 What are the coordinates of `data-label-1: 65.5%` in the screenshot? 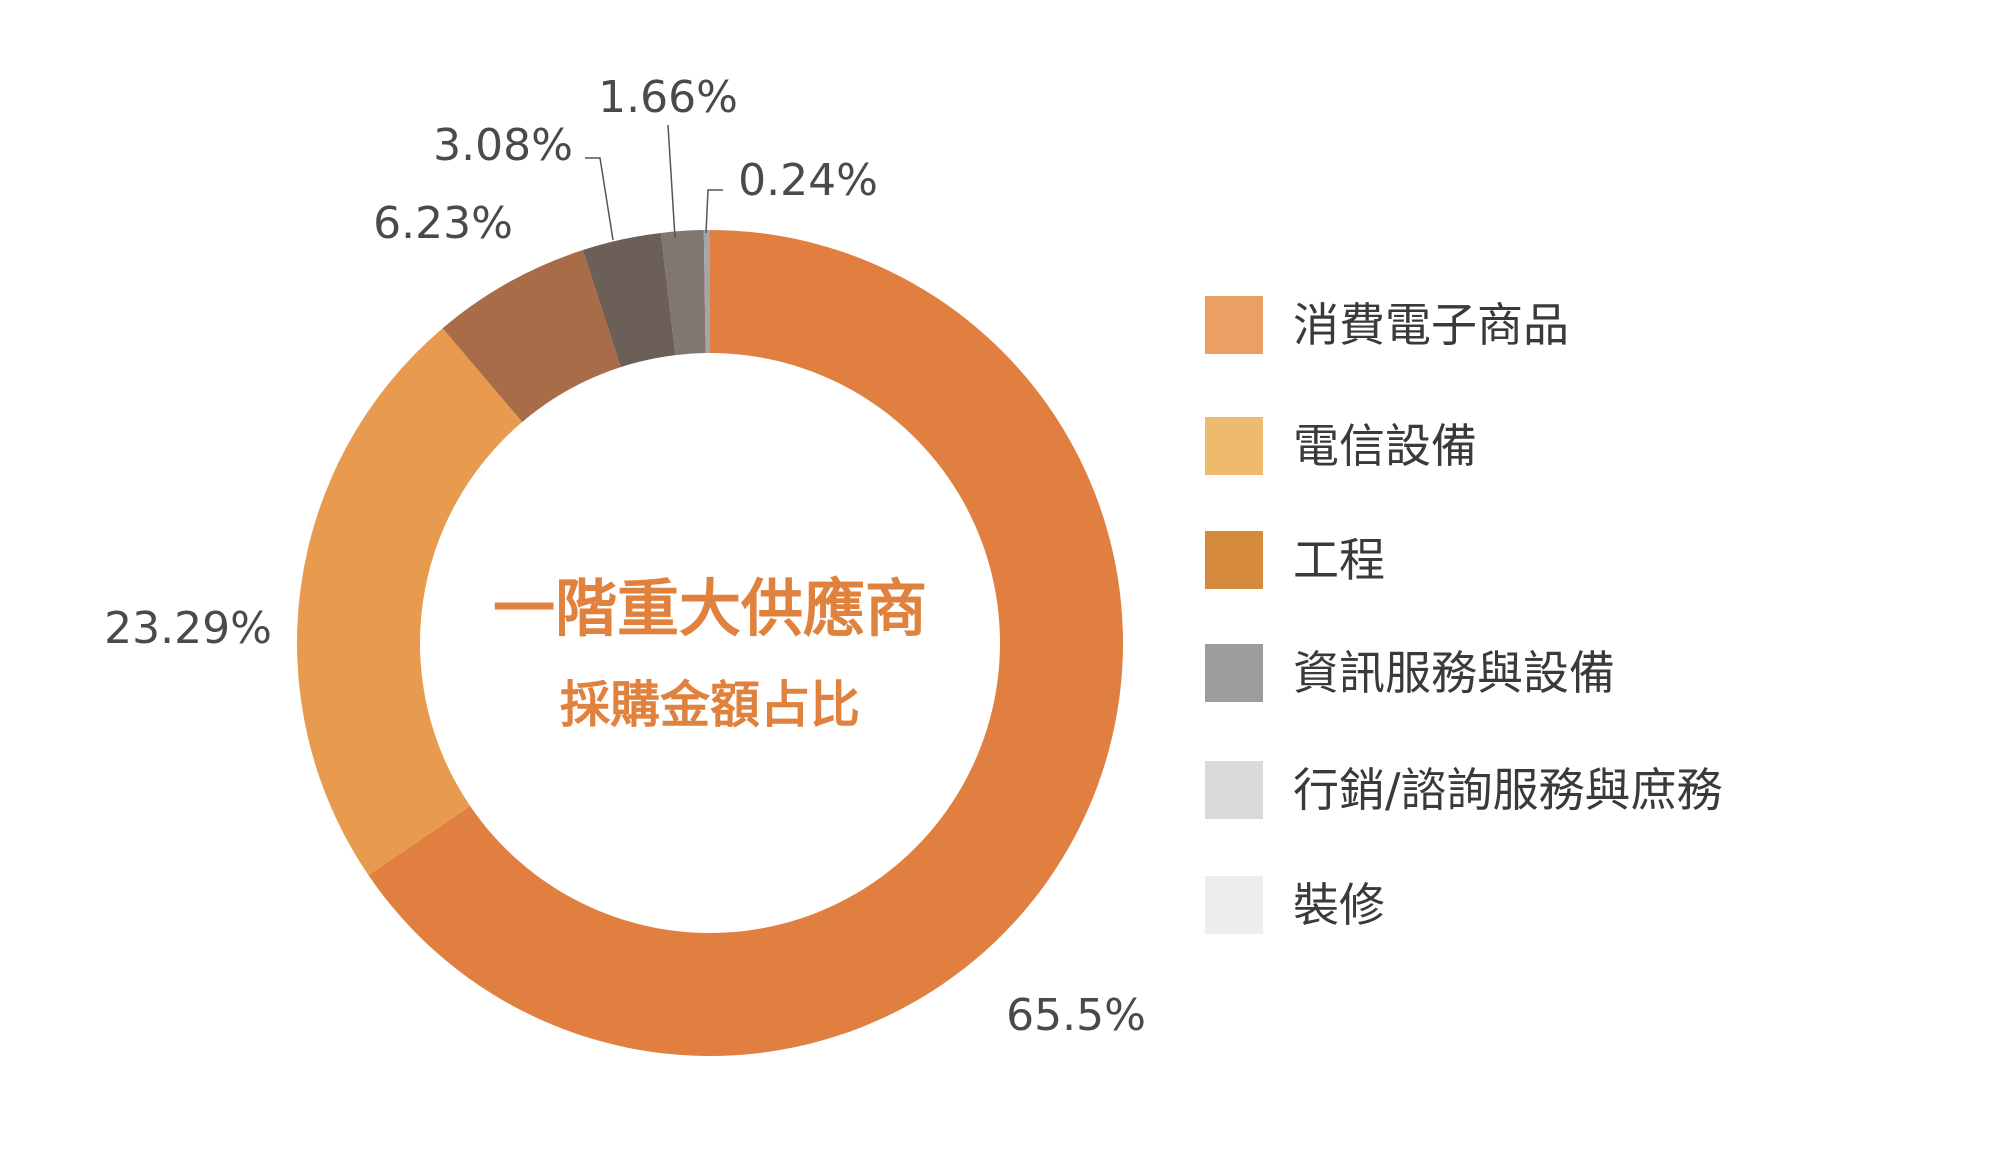 It's located at (1076, 1015).